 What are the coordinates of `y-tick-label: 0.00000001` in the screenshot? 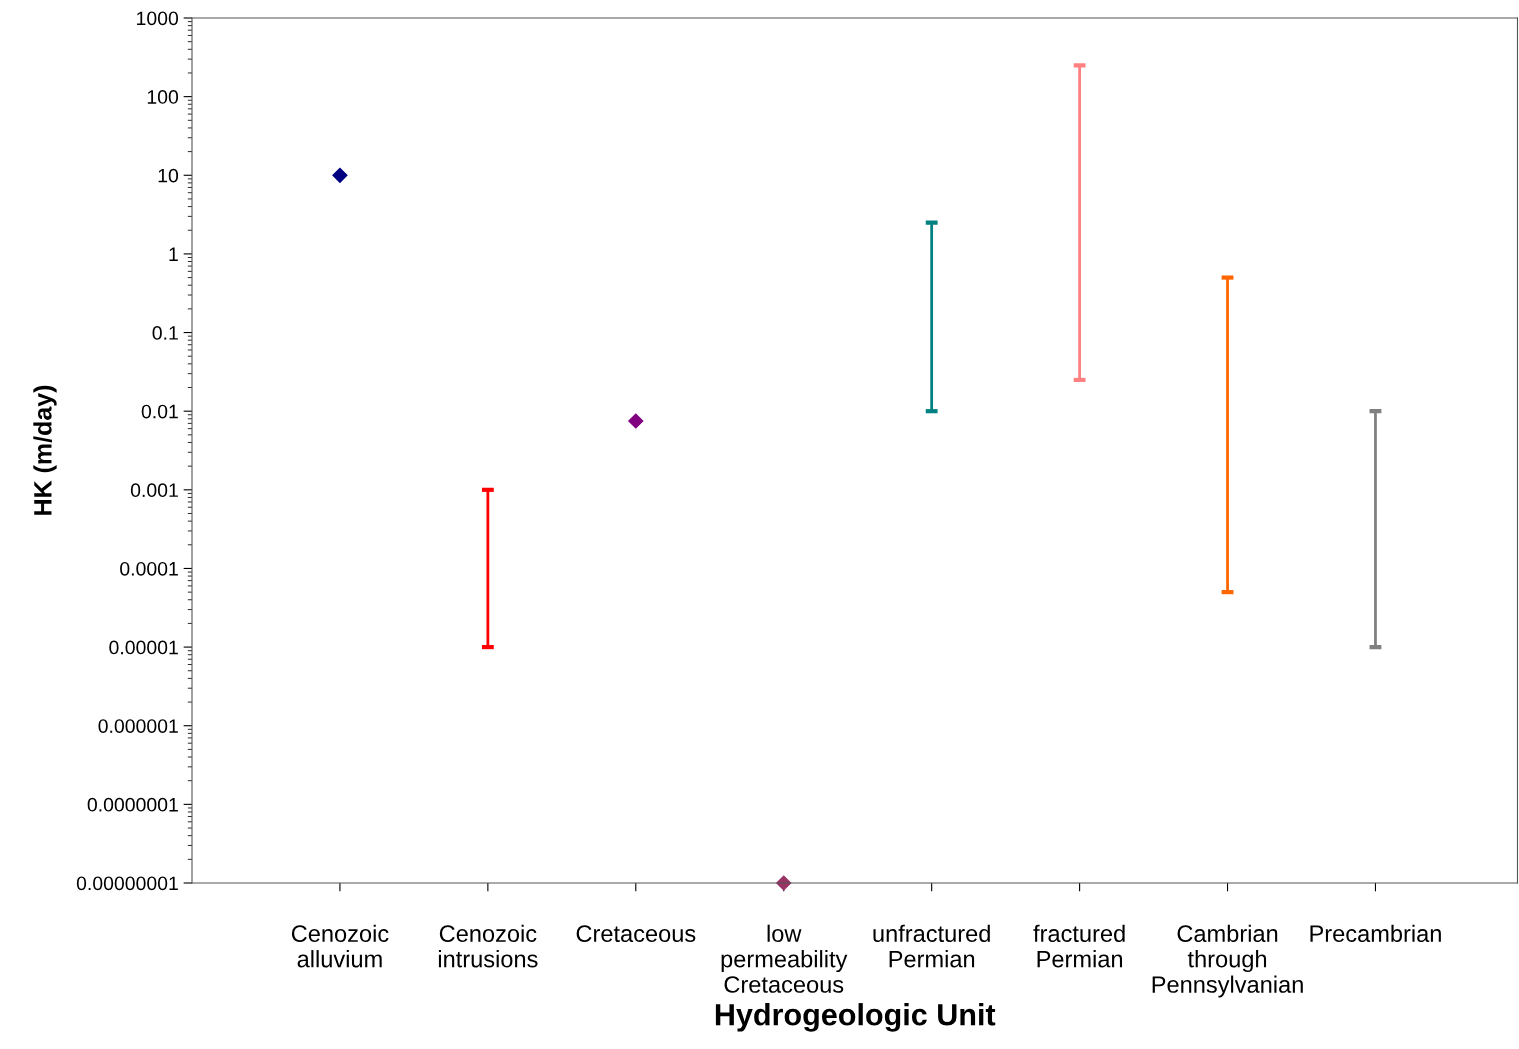 It's located at (127, 883).